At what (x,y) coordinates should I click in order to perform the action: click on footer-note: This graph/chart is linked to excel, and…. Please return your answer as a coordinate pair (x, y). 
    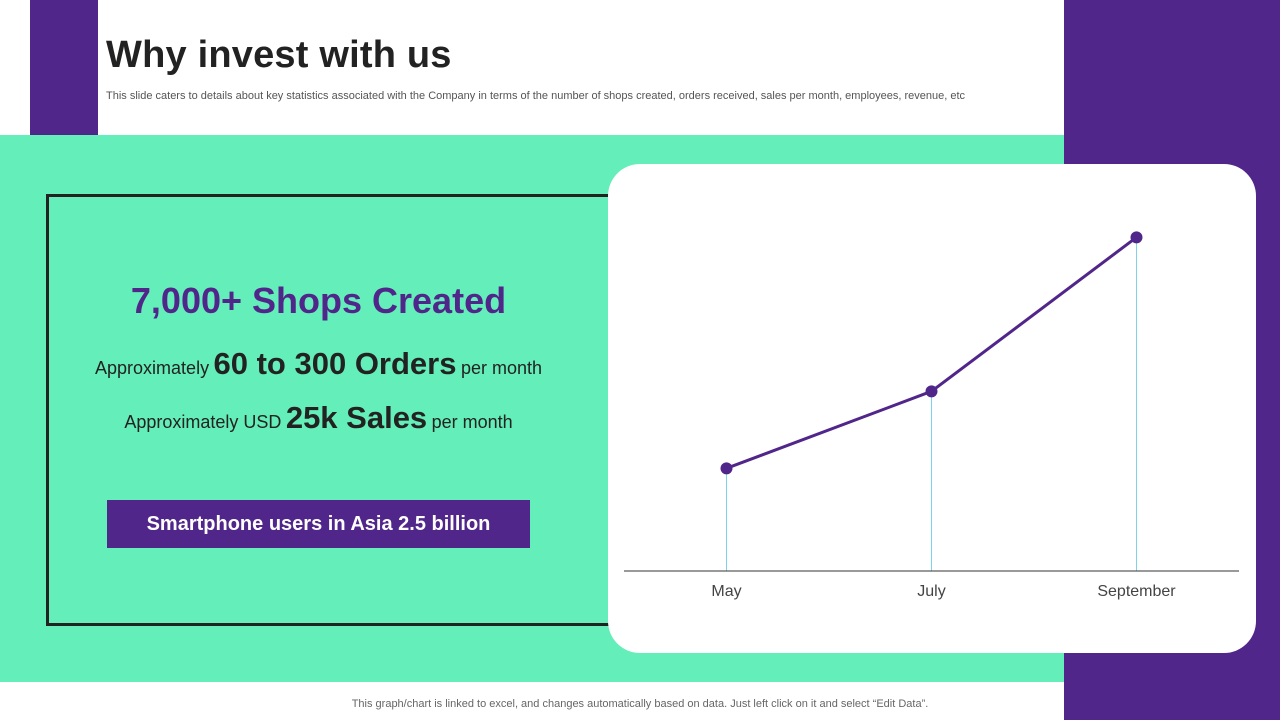
    Looking at the image, I should click on (640, 704).